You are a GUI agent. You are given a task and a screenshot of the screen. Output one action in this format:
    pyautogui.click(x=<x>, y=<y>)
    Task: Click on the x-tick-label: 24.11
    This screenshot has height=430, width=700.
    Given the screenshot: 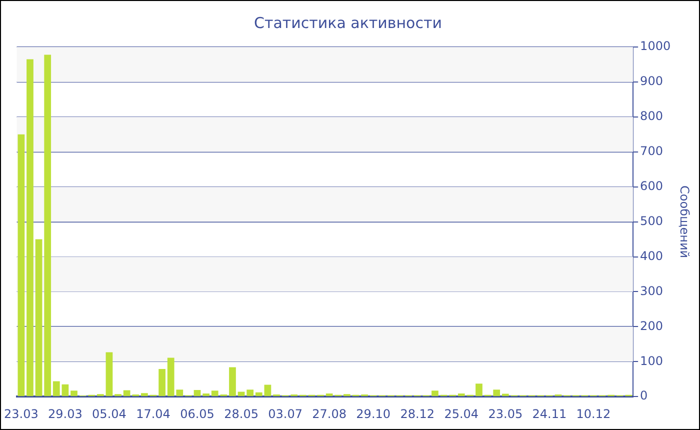 What is the action you would take?
    pyautogui.click(x=549, y=413)
    